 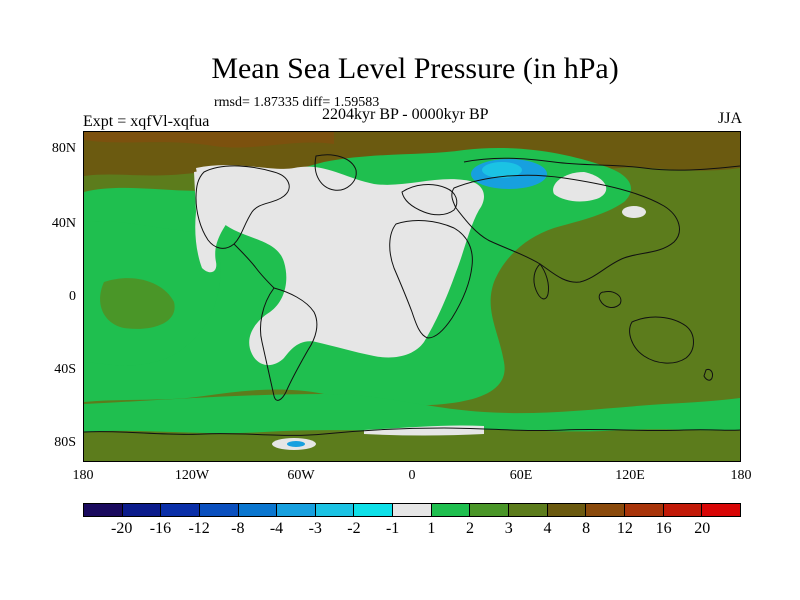 What do you see at coordinates (412, 416) in the screenshot?
I see `field-southern-green` at bounding box center [412, 416].